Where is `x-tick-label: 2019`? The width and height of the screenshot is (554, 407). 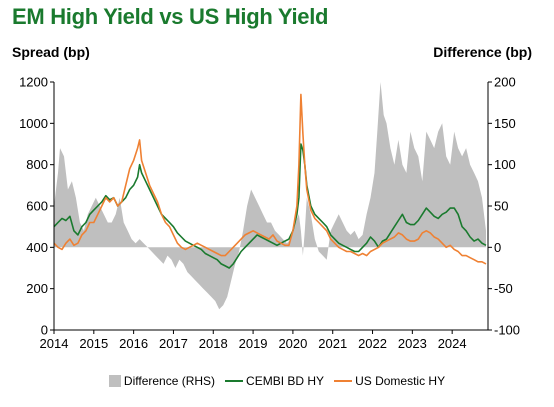
x-tick-label: 2019 is located at coordinates (253, 343).